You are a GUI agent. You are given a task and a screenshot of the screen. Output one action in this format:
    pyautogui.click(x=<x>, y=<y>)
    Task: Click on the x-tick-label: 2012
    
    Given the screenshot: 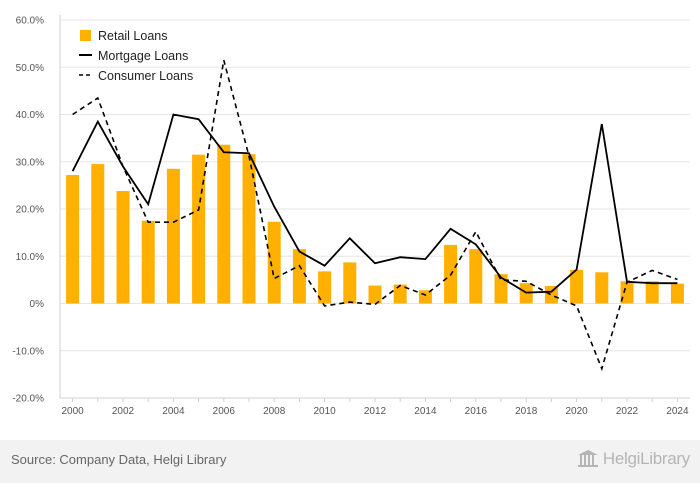 What is the action you would take?
    pyautogui.click(x=375, y=411)
    